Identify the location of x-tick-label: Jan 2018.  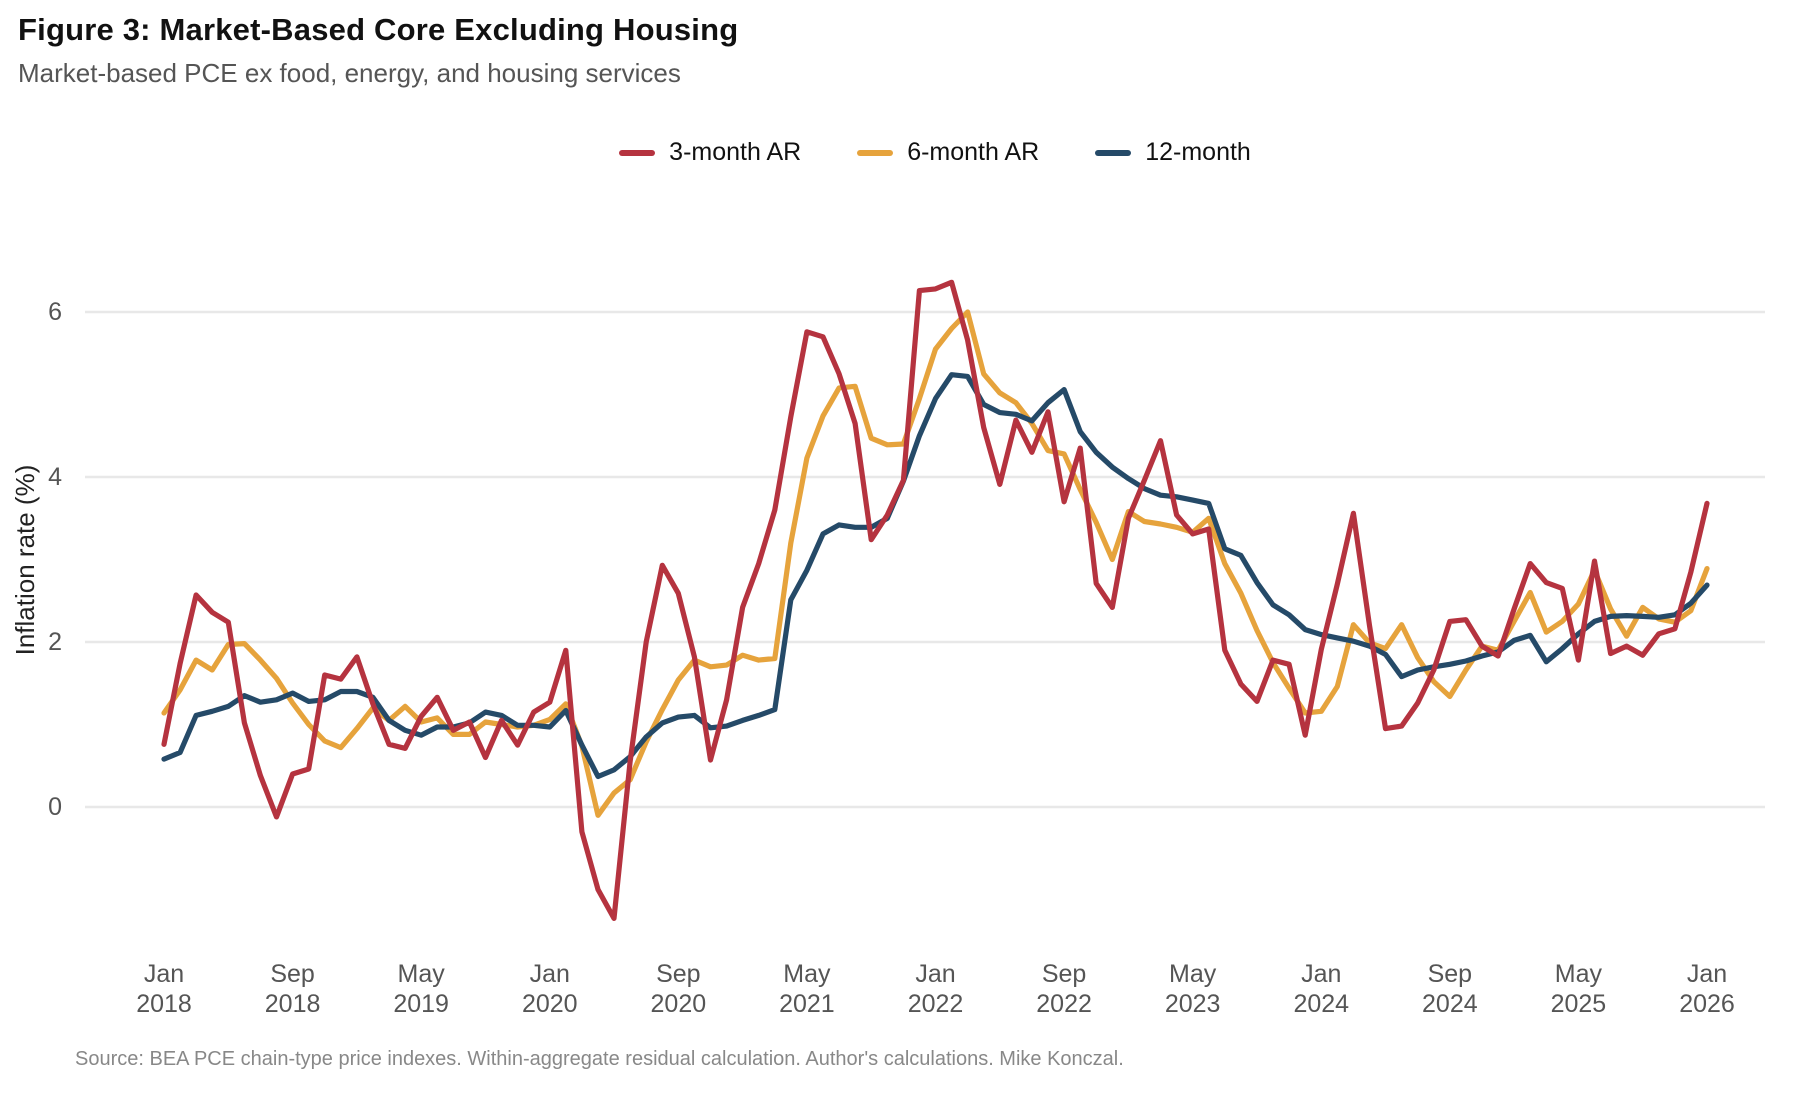
(164, 989).